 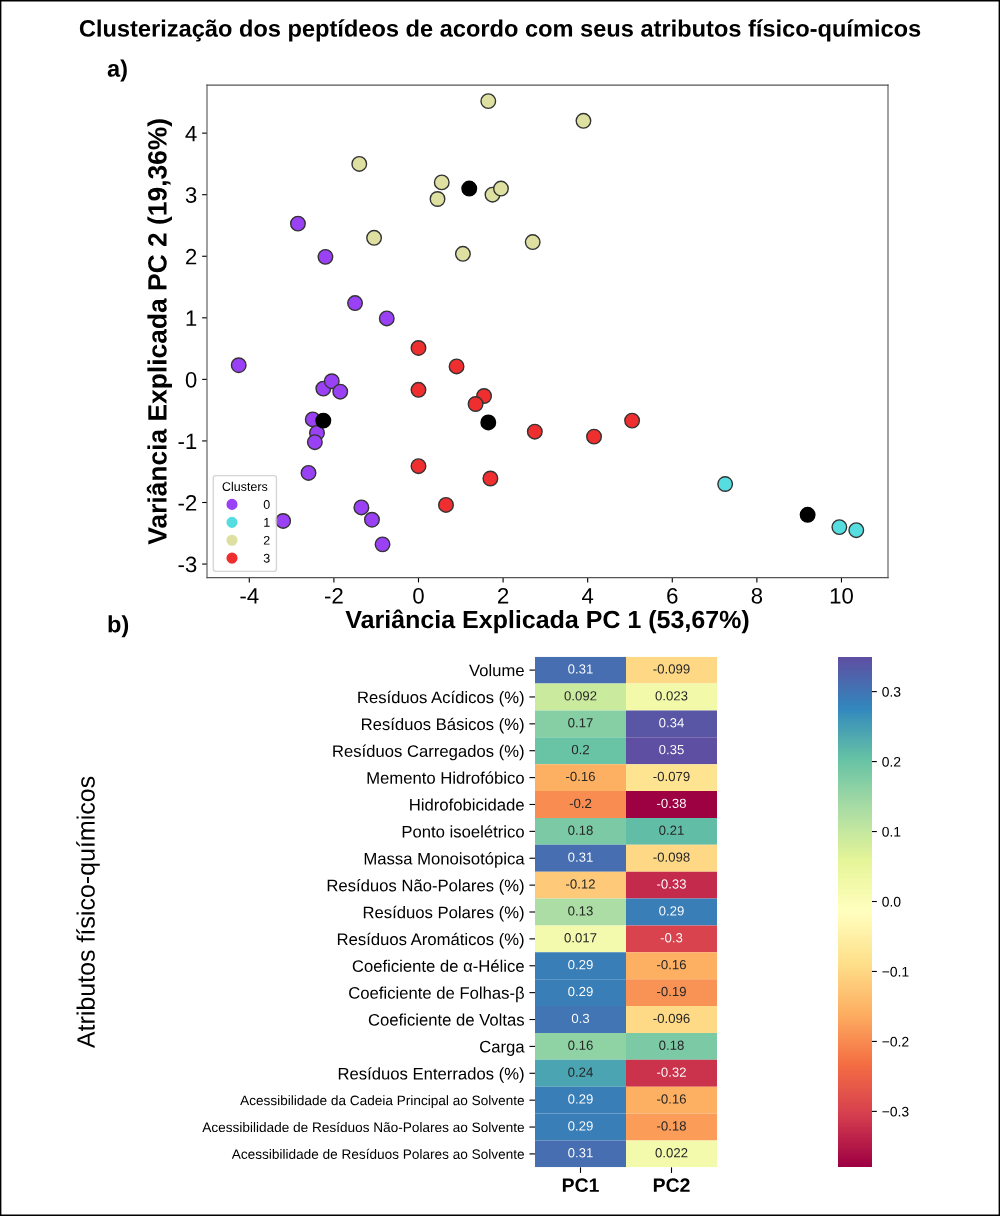 What do you see at coordinates (895, 1111) in the screenshot?
I see `color-bar-label: −0.3` at bounding box center [895, 1111].